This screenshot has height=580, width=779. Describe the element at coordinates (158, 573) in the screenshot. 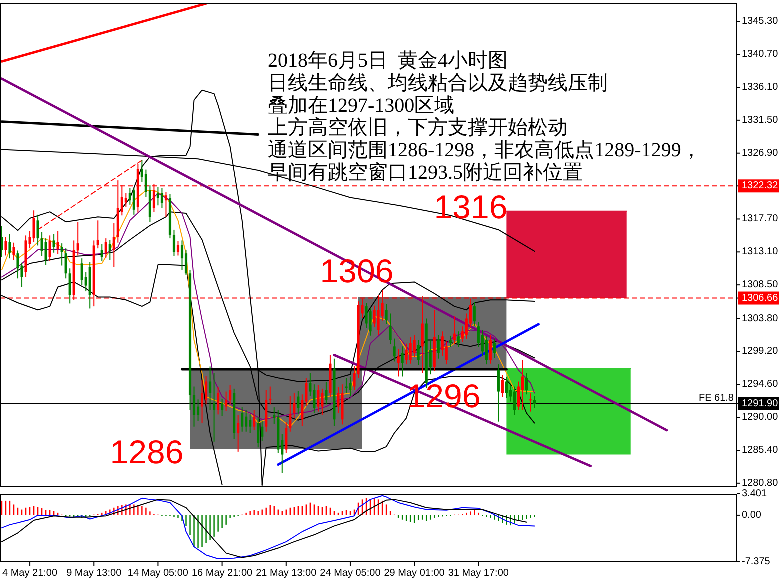

I see `x-tick-label: 14 May 05:00` at that location.